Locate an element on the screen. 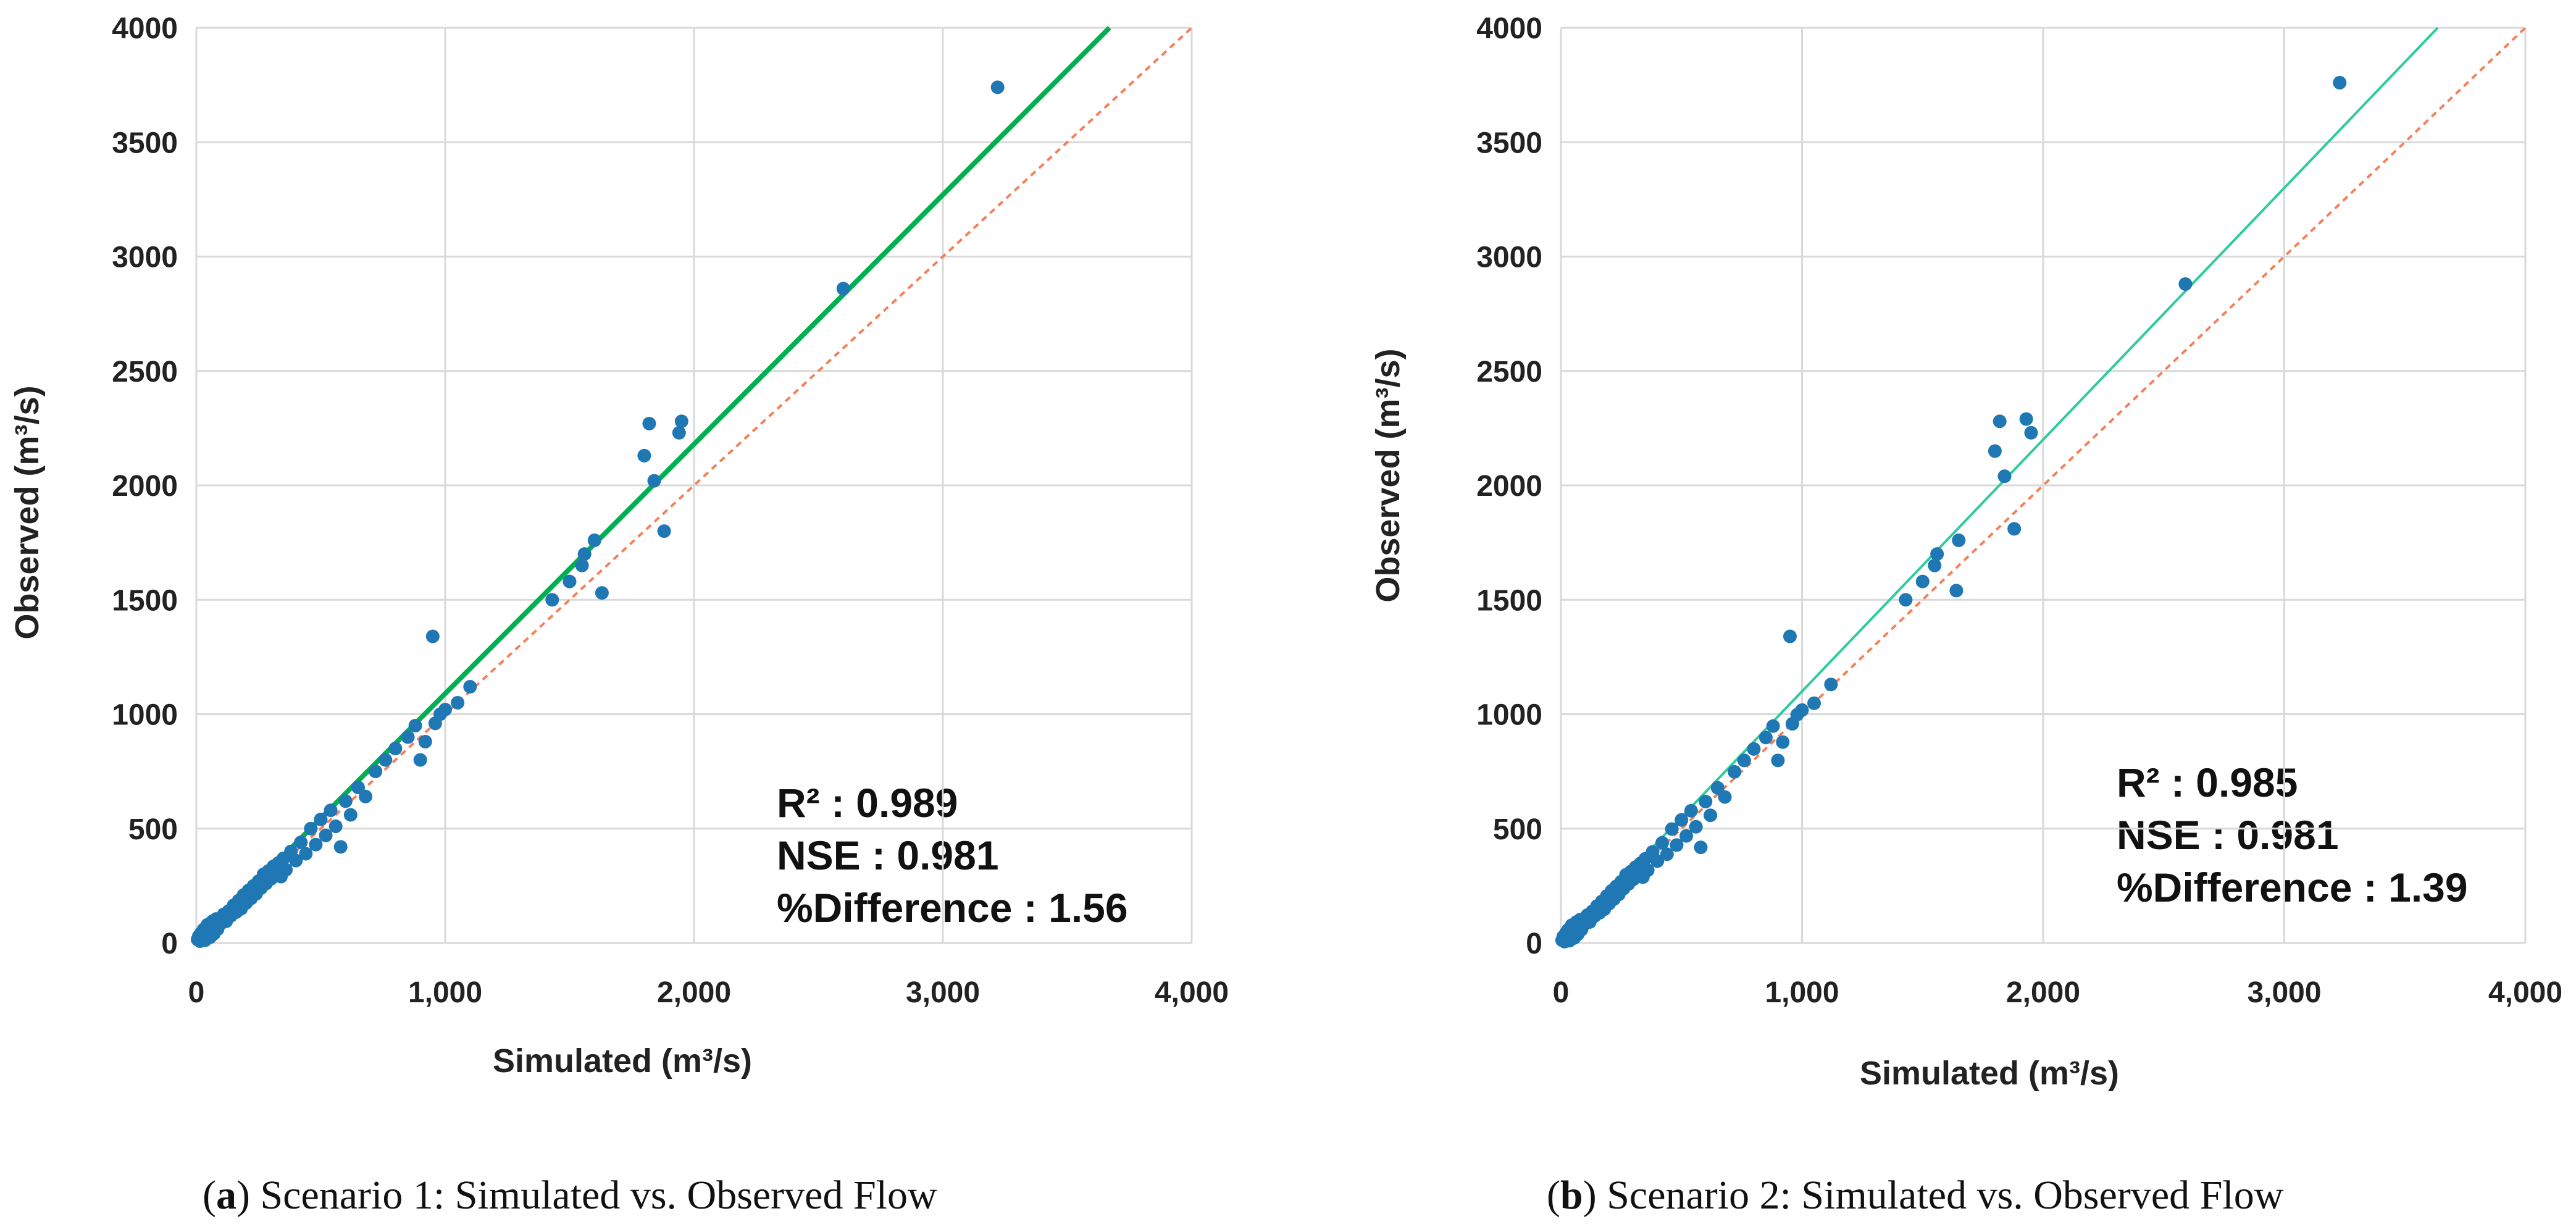 This screenshot has height=1232, width=2576. panel-a-y-tick-label: 1000 is located at coordinates (145, 716).